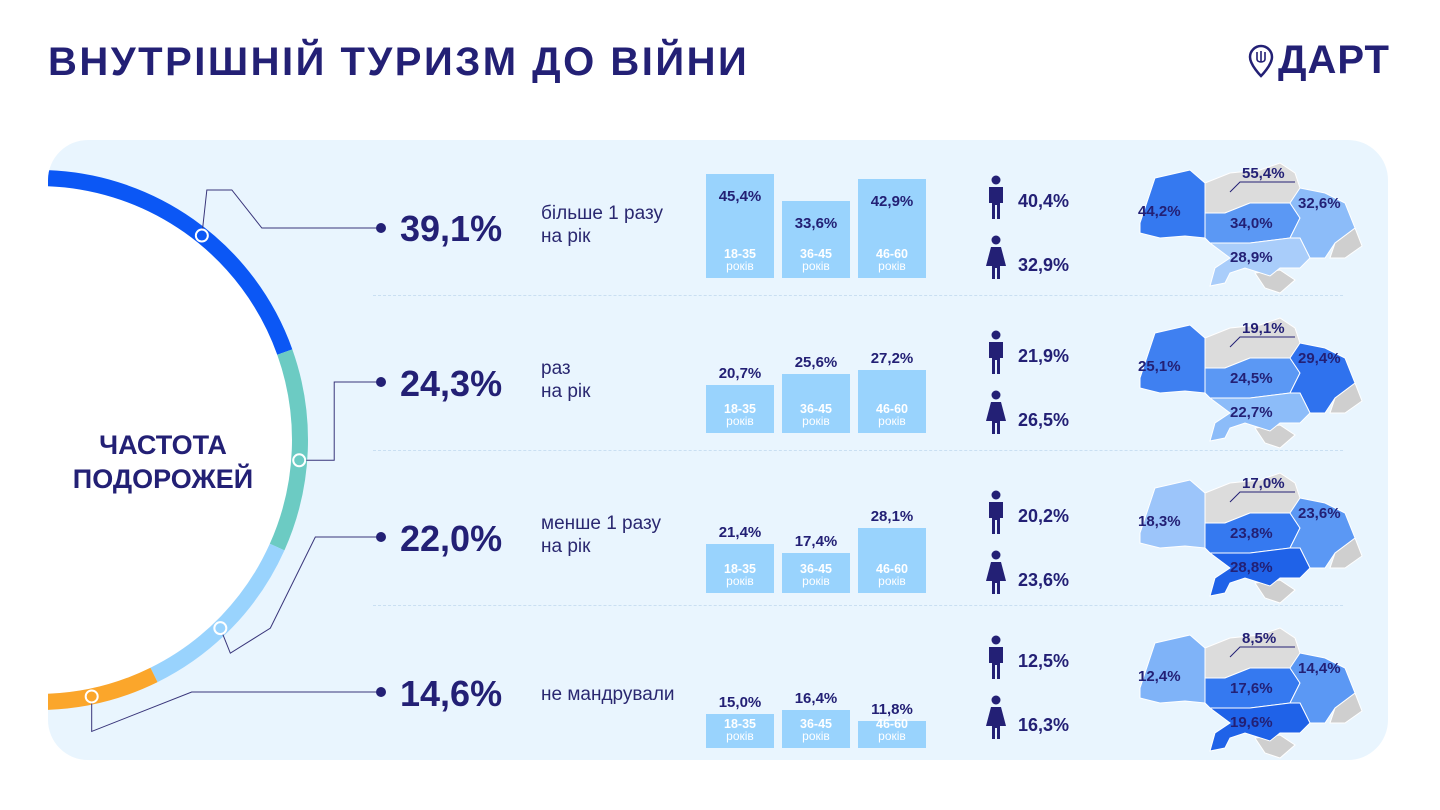  I want to click on age-bar-value: 28,1%, so click(892, 517).